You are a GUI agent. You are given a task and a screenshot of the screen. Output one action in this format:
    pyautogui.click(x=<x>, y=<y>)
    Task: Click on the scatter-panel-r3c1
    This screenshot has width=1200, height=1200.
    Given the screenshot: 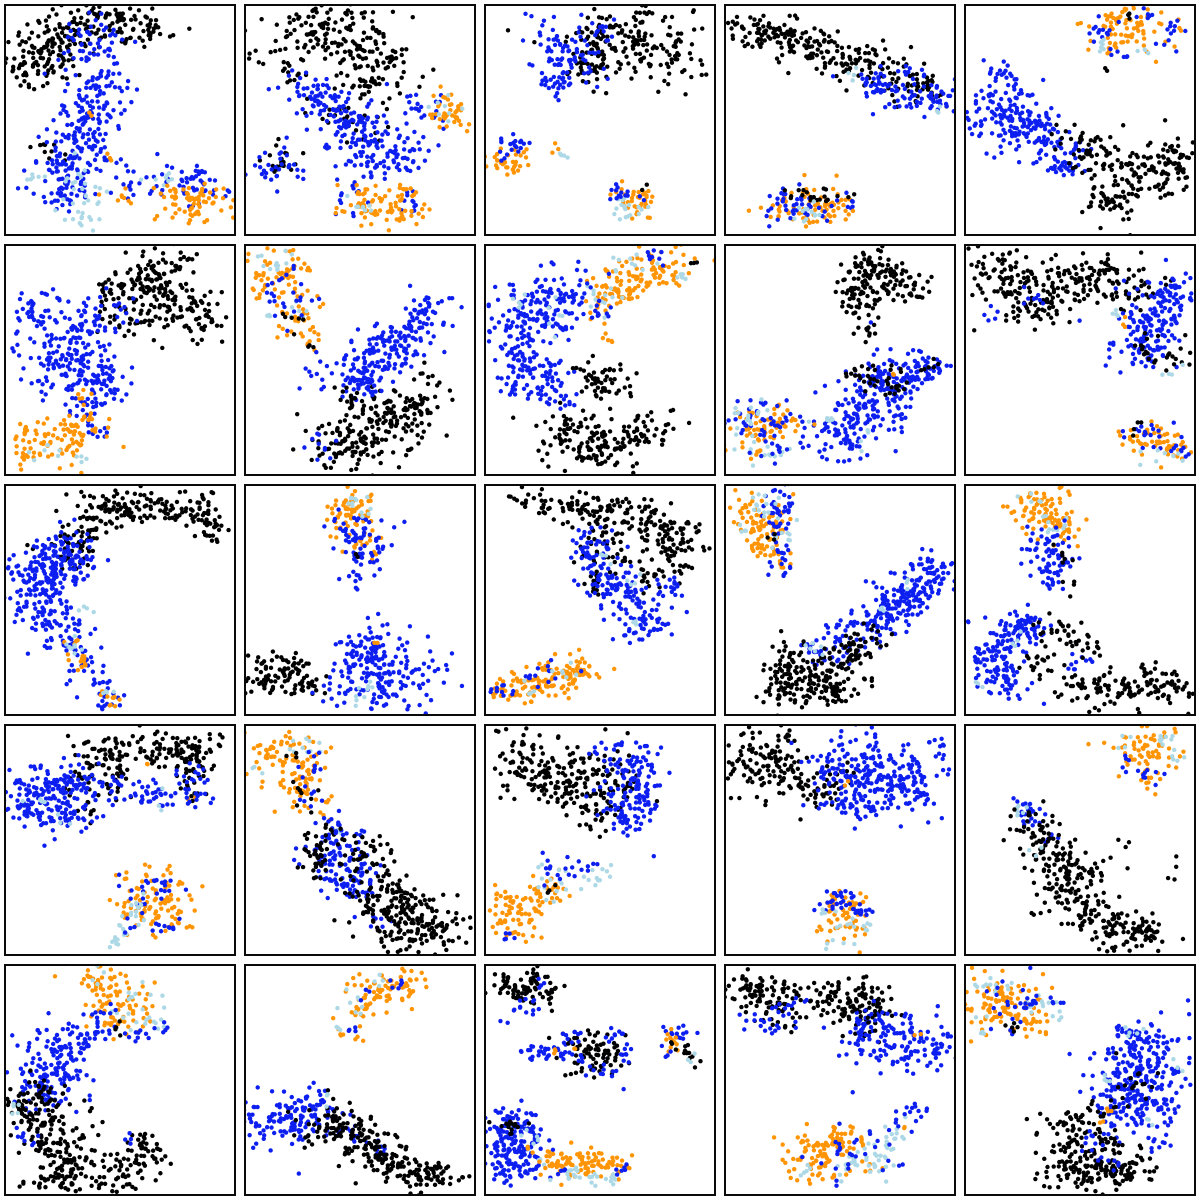 What is the action you would take?
    pyautogui.click(x=120, y=600)
    